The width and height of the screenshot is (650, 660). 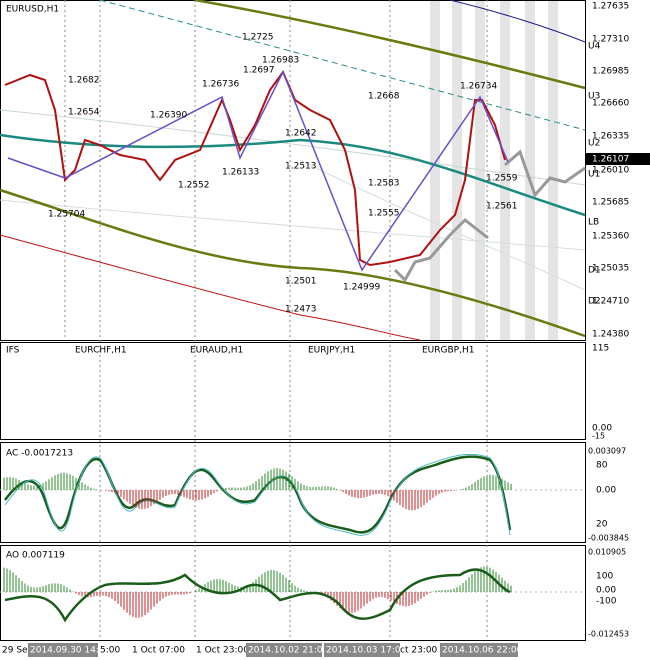 I want to click on annotation: 1.2501, so click(x=301, y=282).